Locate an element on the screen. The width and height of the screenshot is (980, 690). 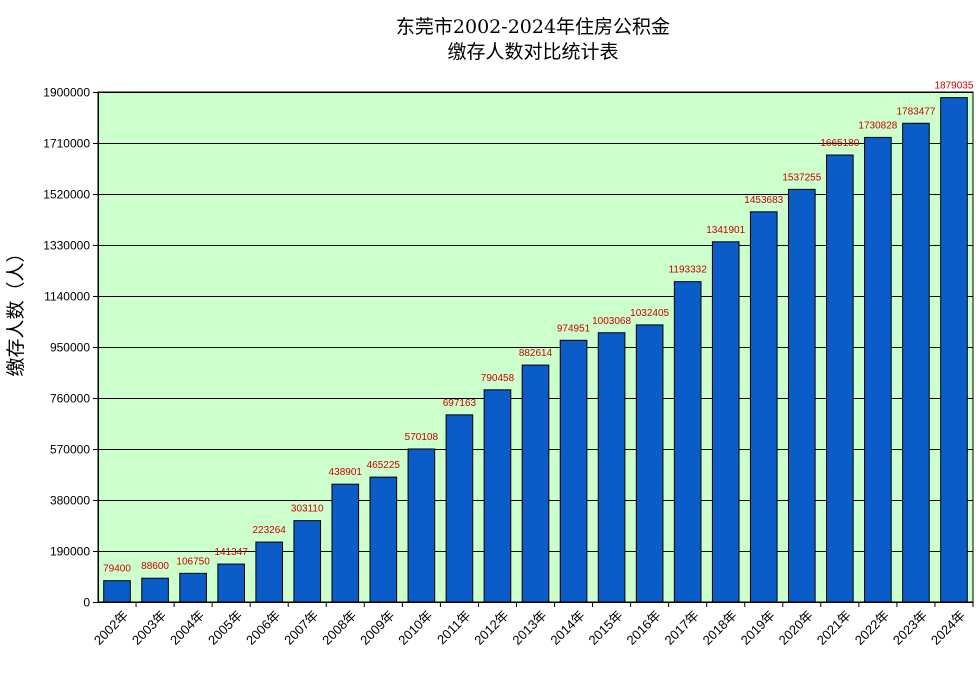
x-tick-label: 2012年 is located at coordinates (491, 628).